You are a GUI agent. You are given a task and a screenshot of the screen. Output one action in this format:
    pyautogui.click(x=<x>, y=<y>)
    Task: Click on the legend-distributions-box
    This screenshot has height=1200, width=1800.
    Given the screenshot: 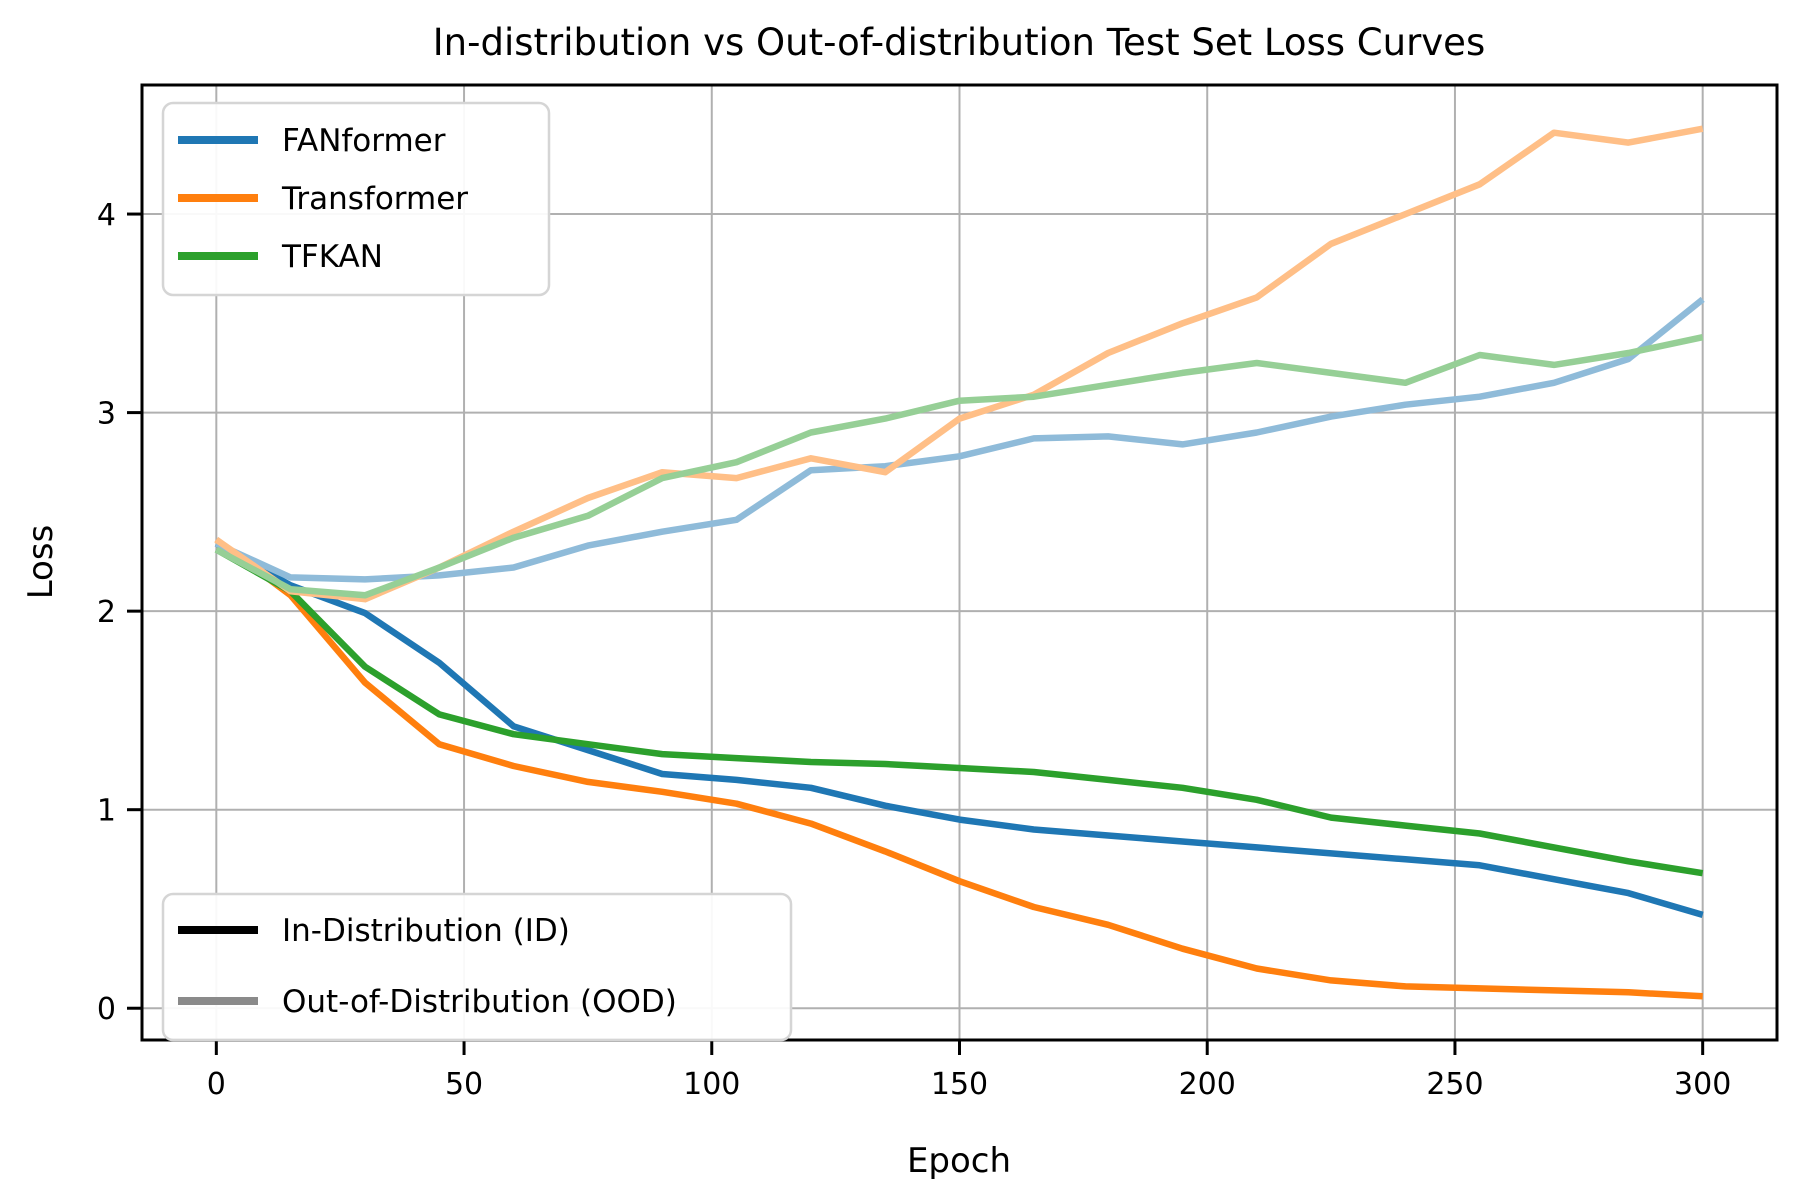 What is the action you would take?
    pyautogui.click(x=477, y=967)
    